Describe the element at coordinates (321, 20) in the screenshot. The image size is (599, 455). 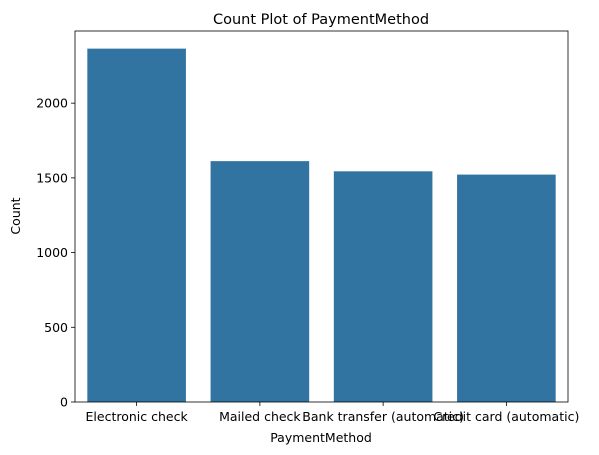
I see `chart-title: Count Plot of PaymentMethod` at that location.